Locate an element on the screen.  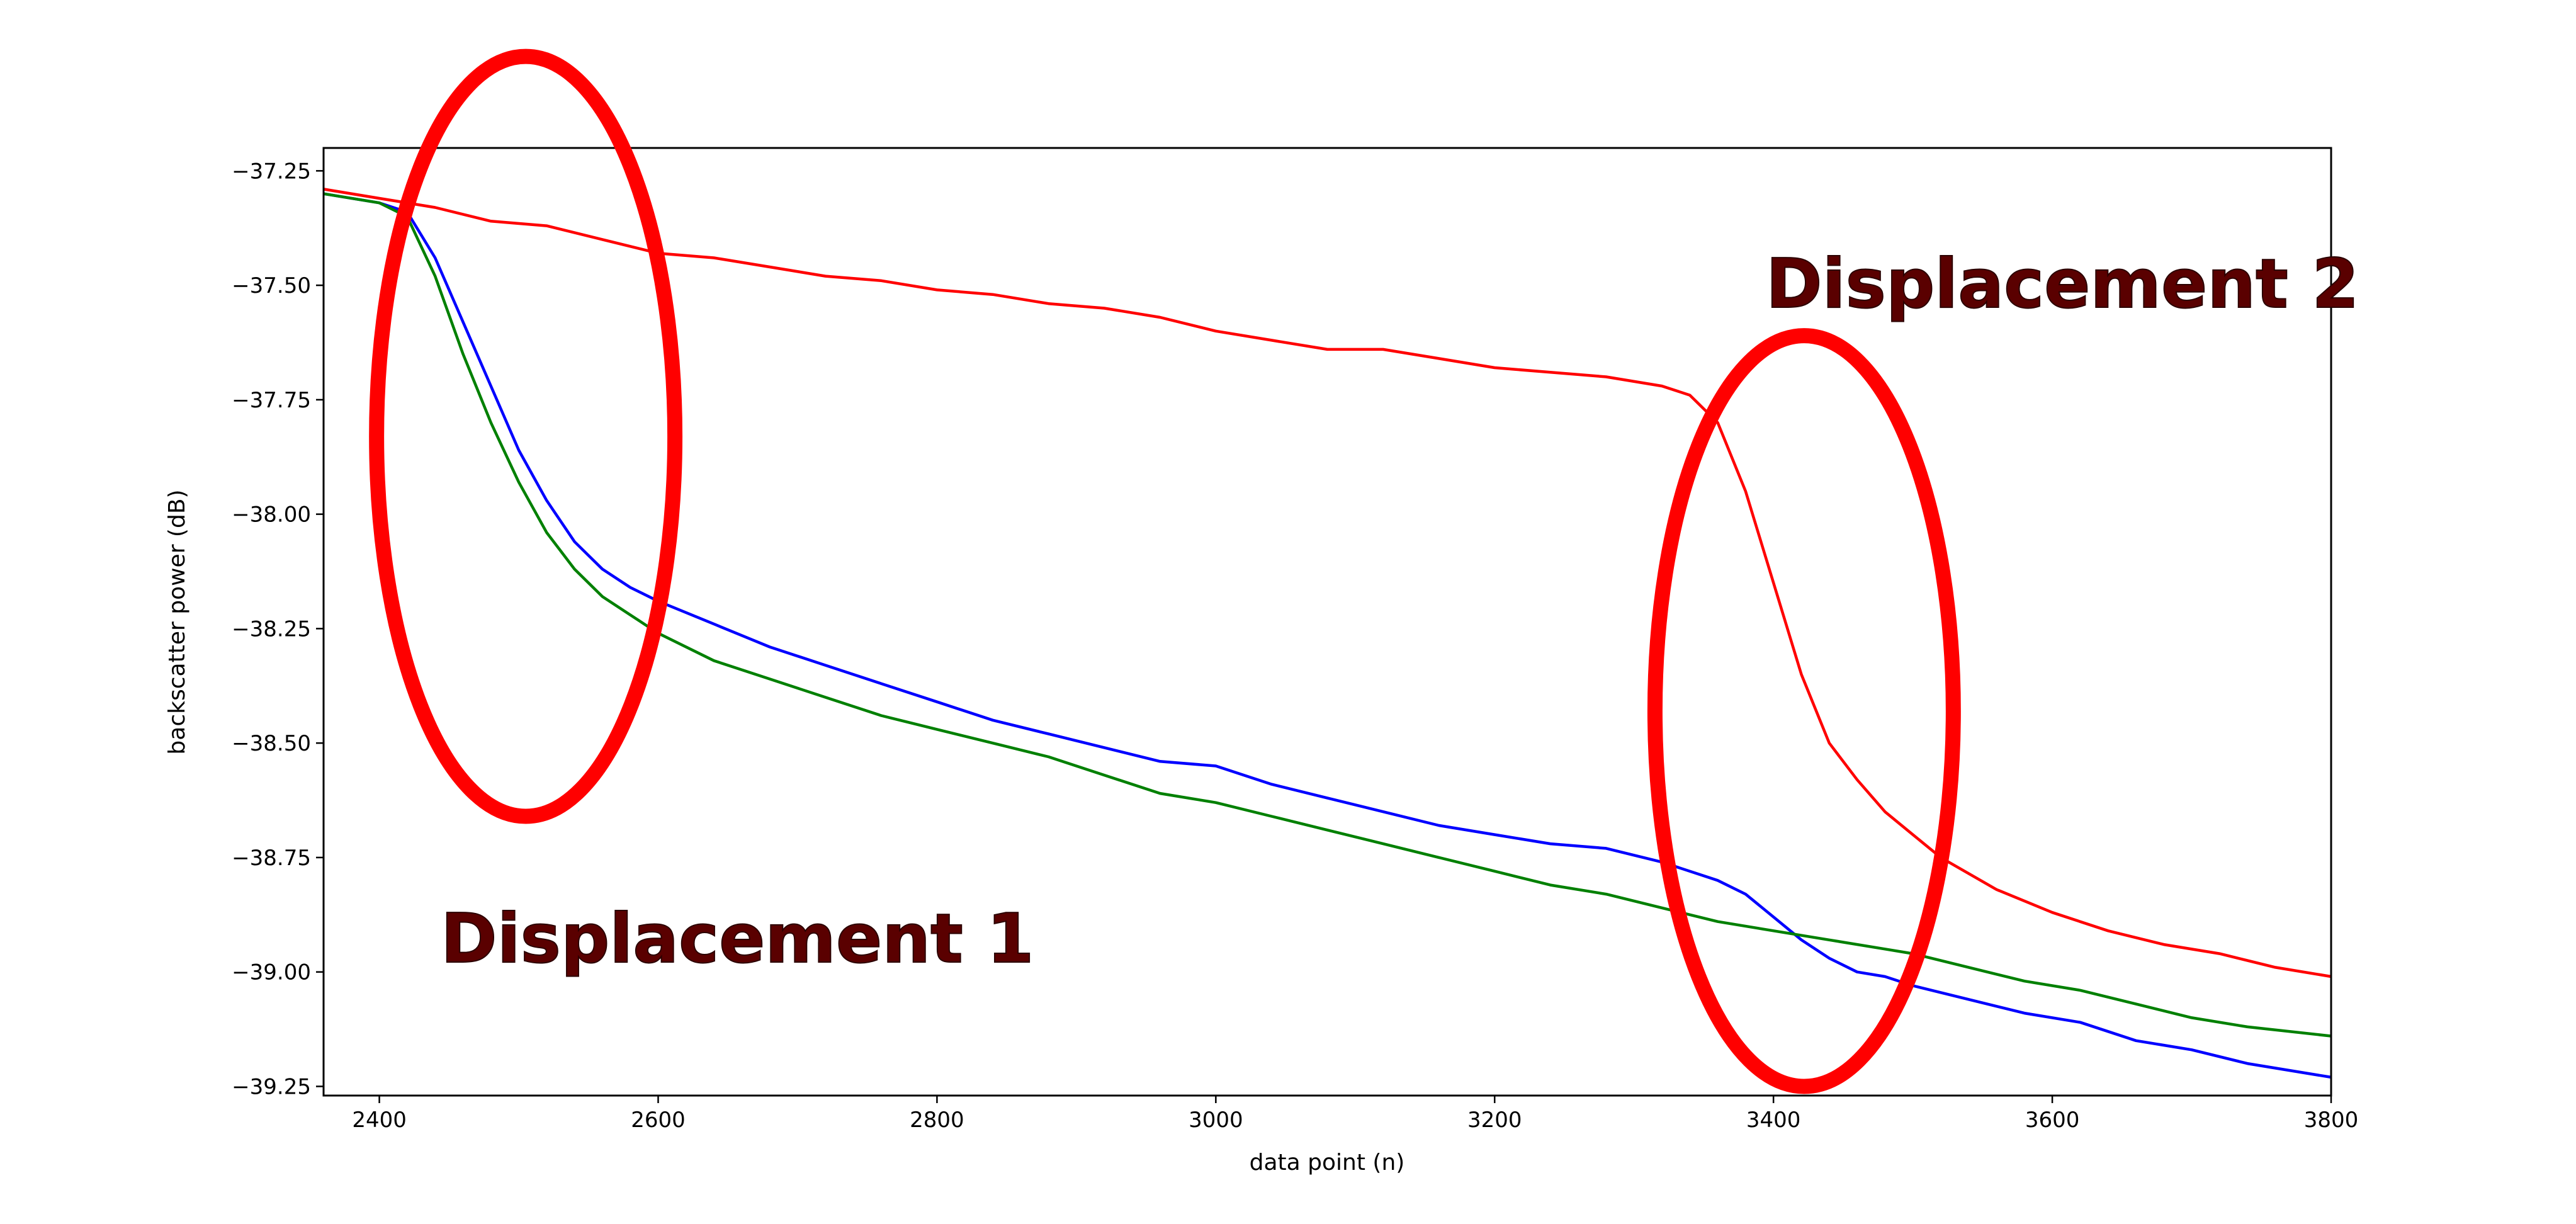
y-tick-label: −38.00 is located at coordinates (271, 515).